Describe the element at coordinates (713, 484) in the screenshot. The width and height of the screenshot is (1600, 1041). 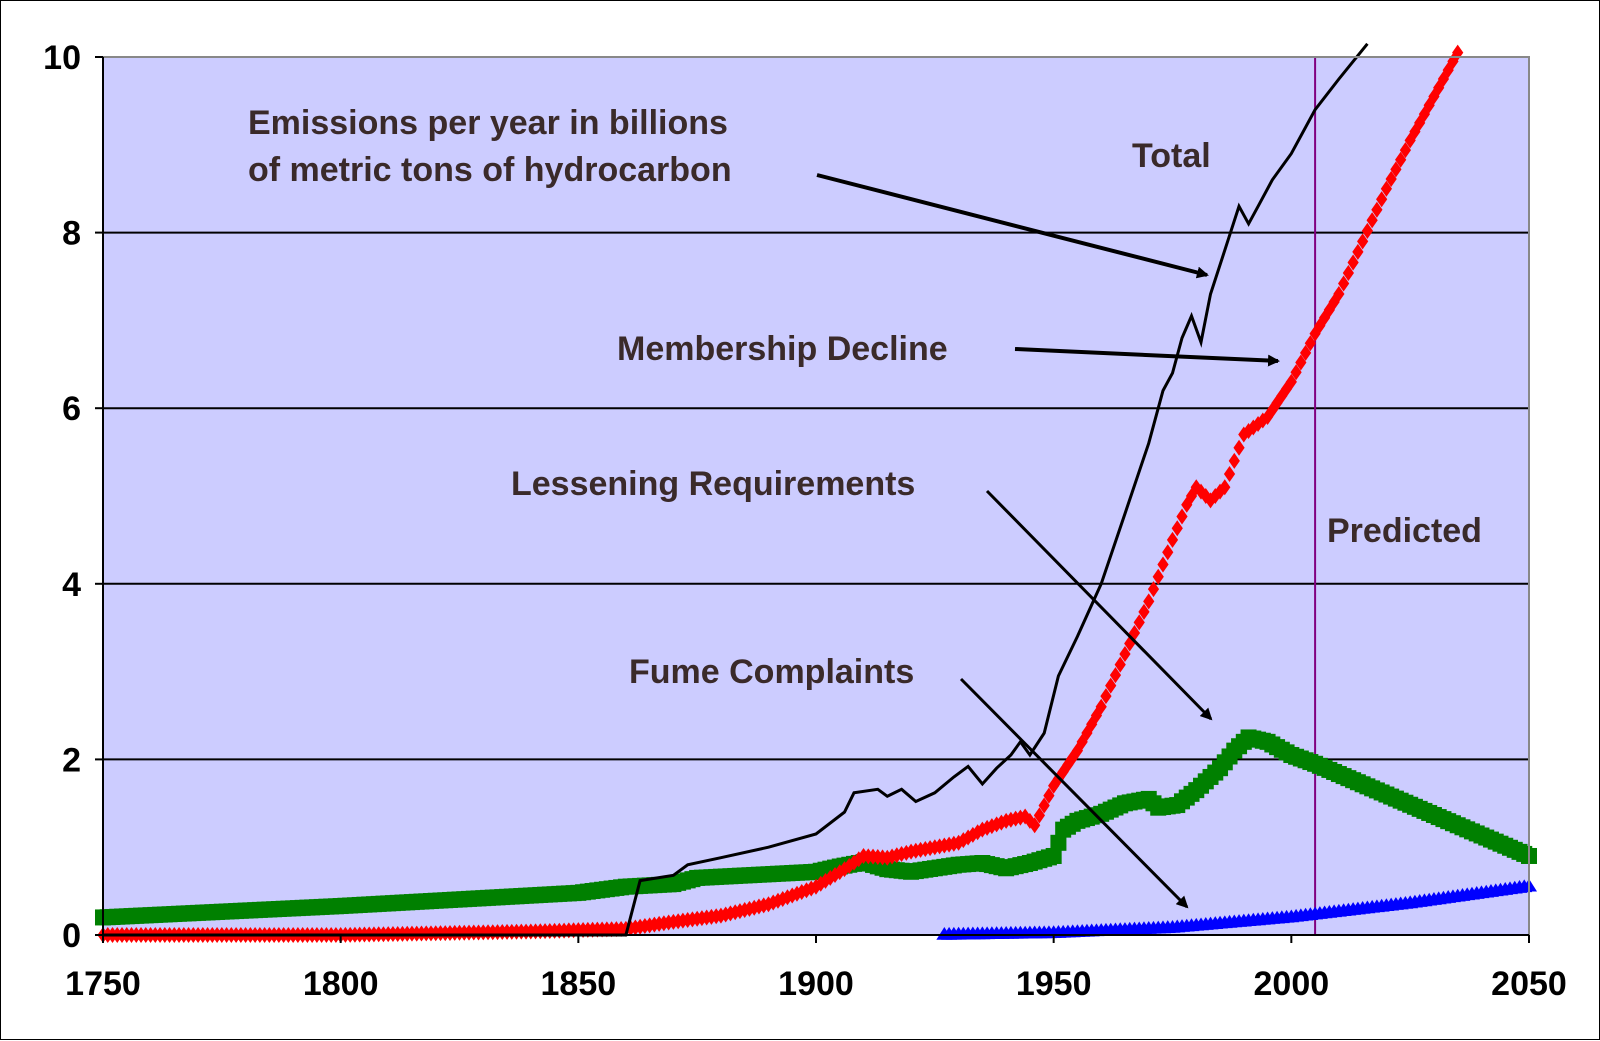
I see `annotation-lessening-requirements-label: Lessening Requirements` at that location.